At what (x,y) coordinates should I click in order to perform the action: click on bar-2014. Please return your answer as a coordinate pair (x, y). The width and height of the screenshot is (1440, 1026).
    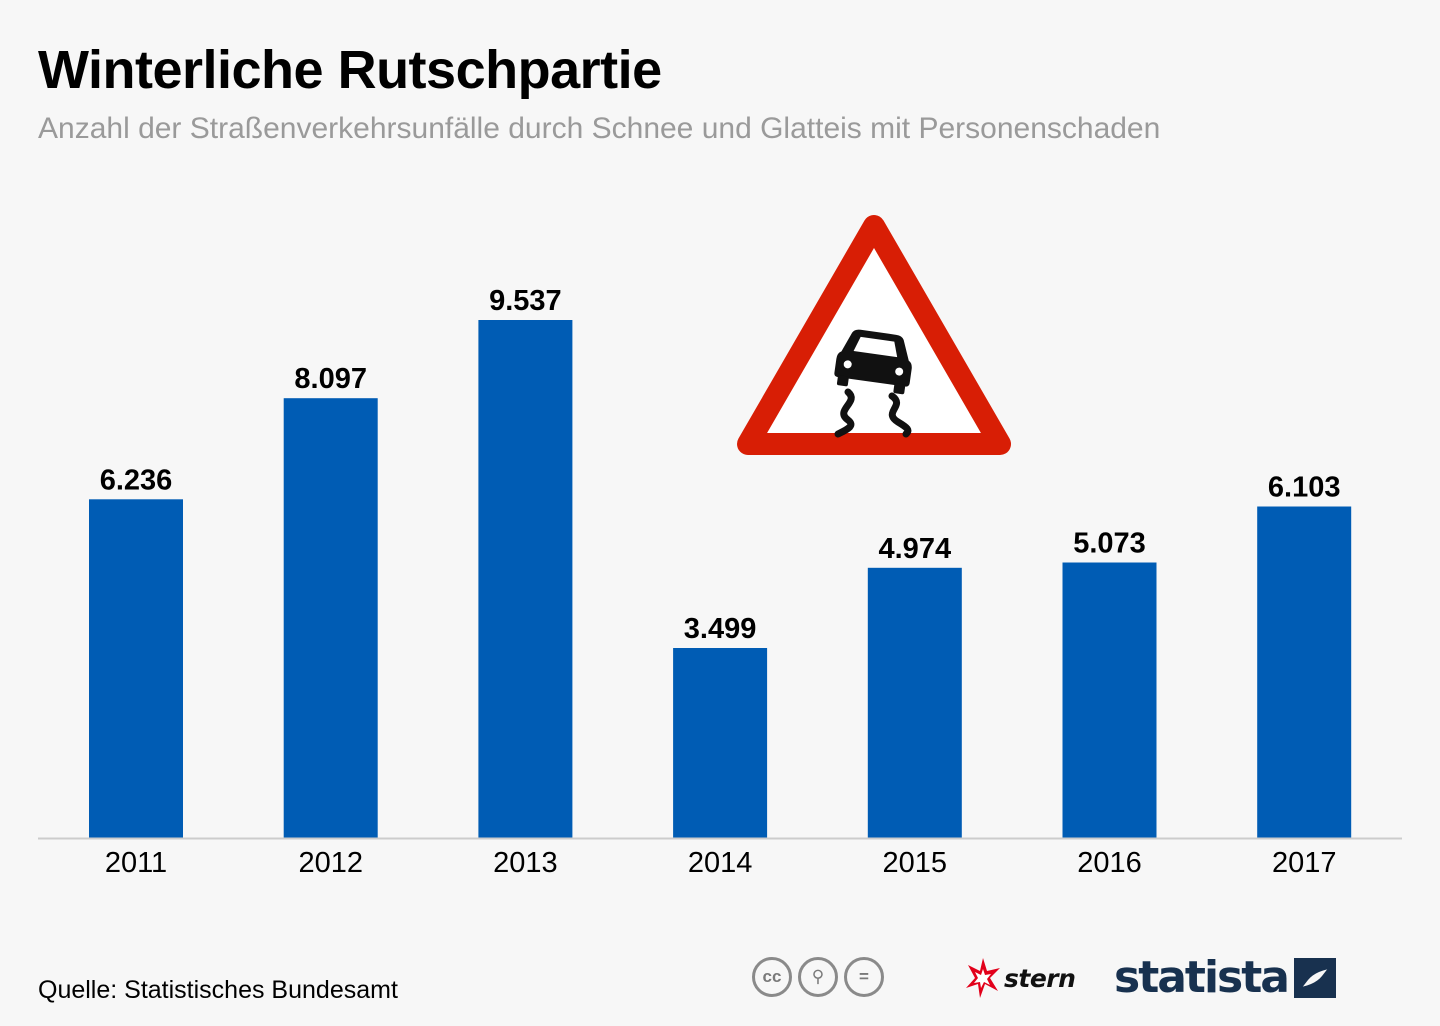
    Looking at the image, I should click on (720, 743).